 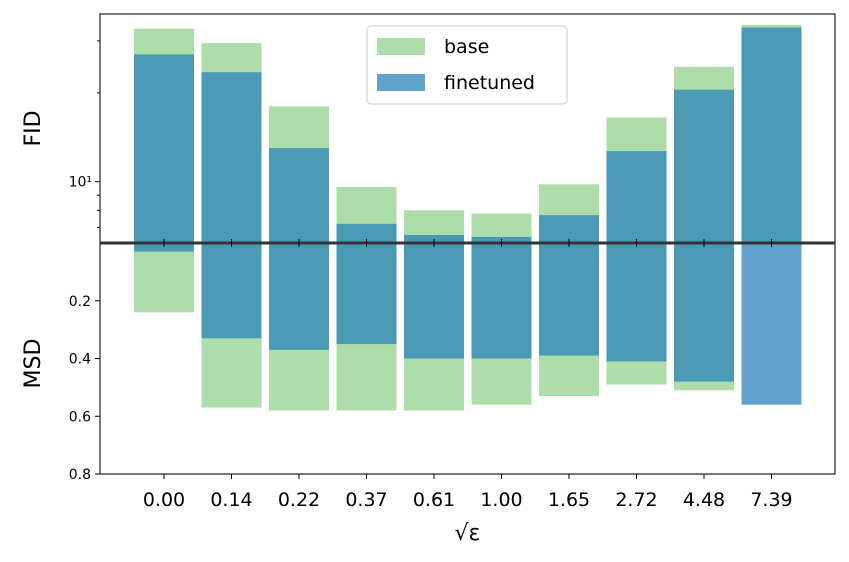 What do you see at coordinates (80, 360) in the screenshot?
I see `msd-tick-label: 0.4` at bounding box center [80, 360].